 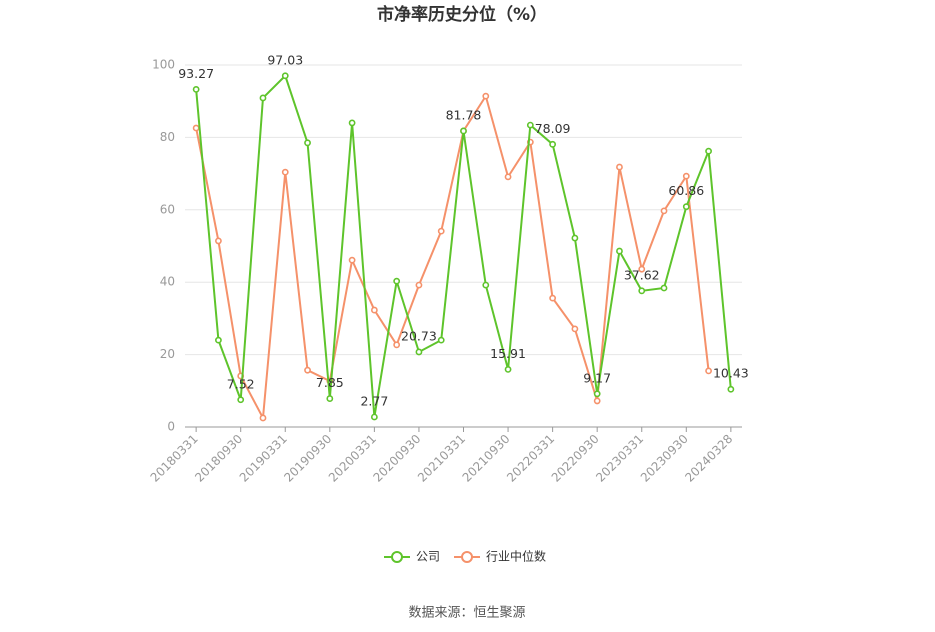 What do you see at coordinates (163, 65) in the screenshot?
I see `y-tick-label: 100` at bounding box center [163, 65].